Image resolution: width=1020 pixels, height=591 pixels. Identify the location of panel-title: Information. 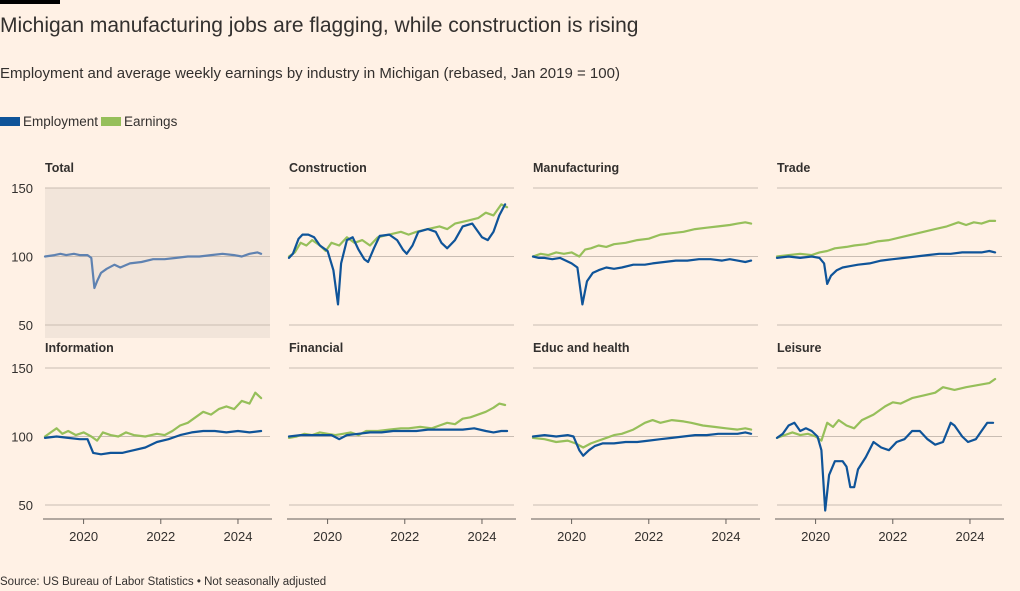
(79, 348).